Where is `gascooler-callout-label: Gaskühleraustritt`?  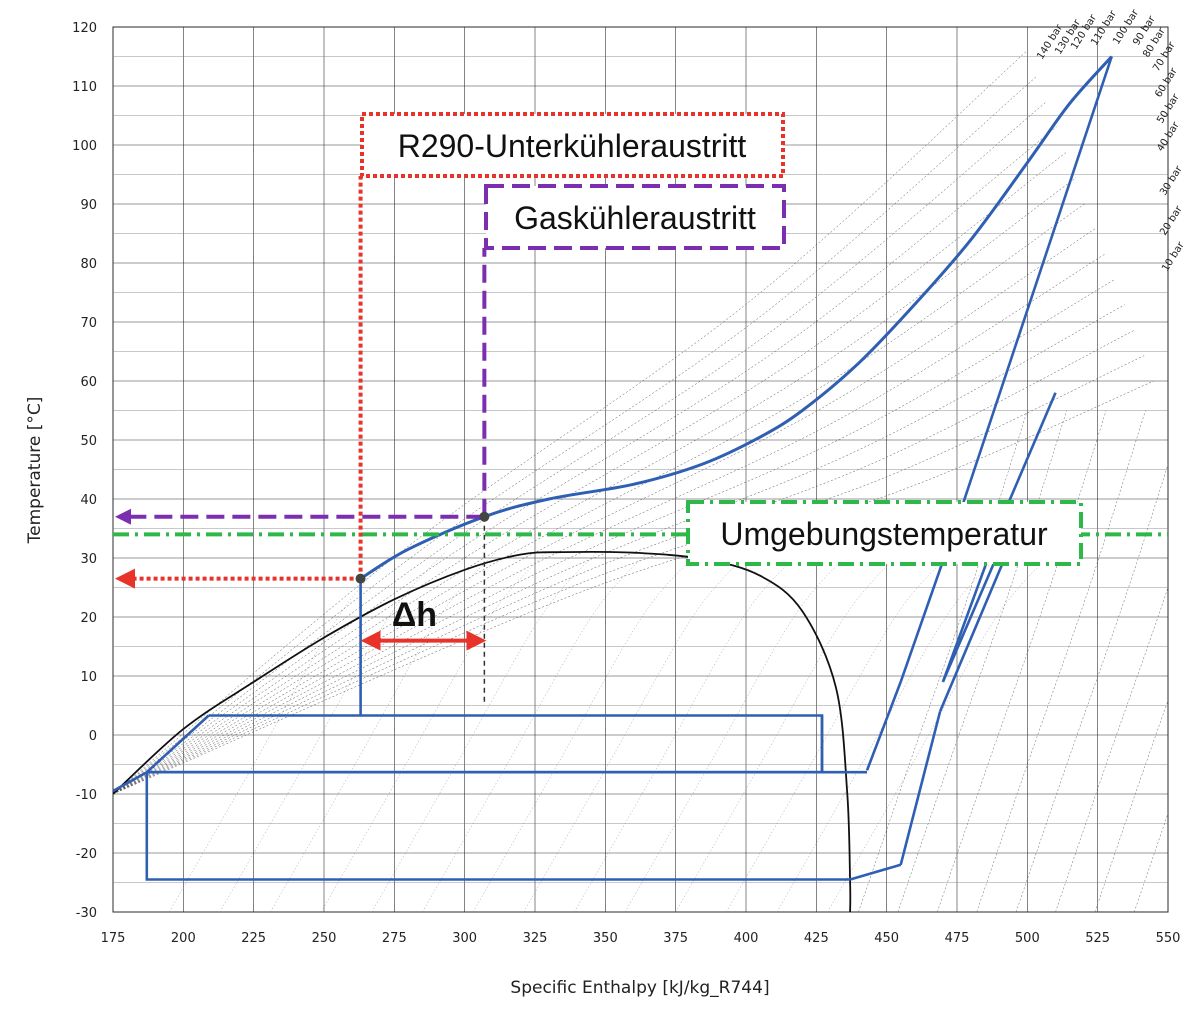 gascooler-callout-label: Gaskühleraustritt is located at coordinates (635, 218).